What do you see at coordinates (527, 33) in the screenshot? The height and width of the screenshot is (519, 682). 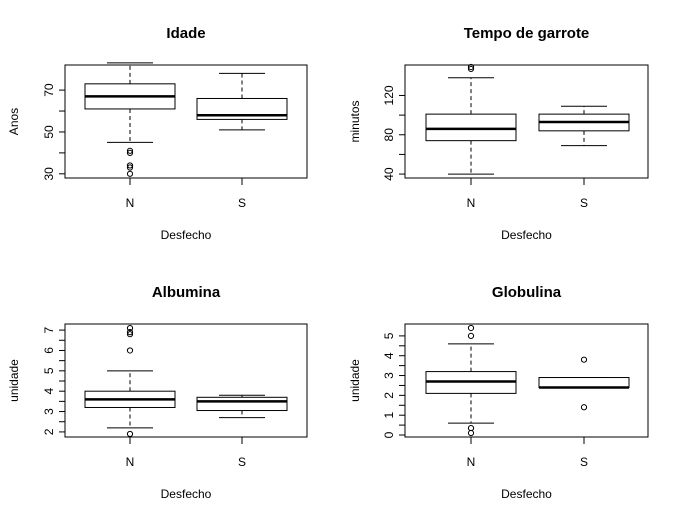 I see `chart-title: Tempo de garrote` at bounding box center [527, 33].